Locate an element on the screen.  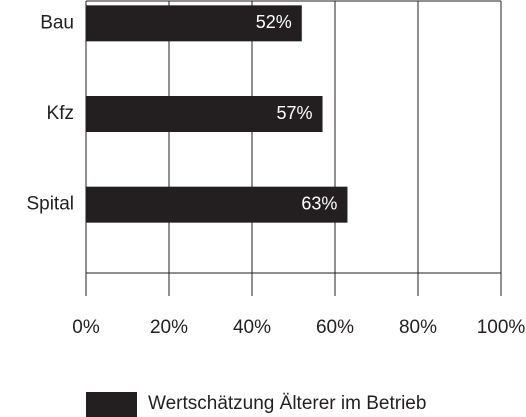
data-label: 63% is located at coordinates (319, 203).